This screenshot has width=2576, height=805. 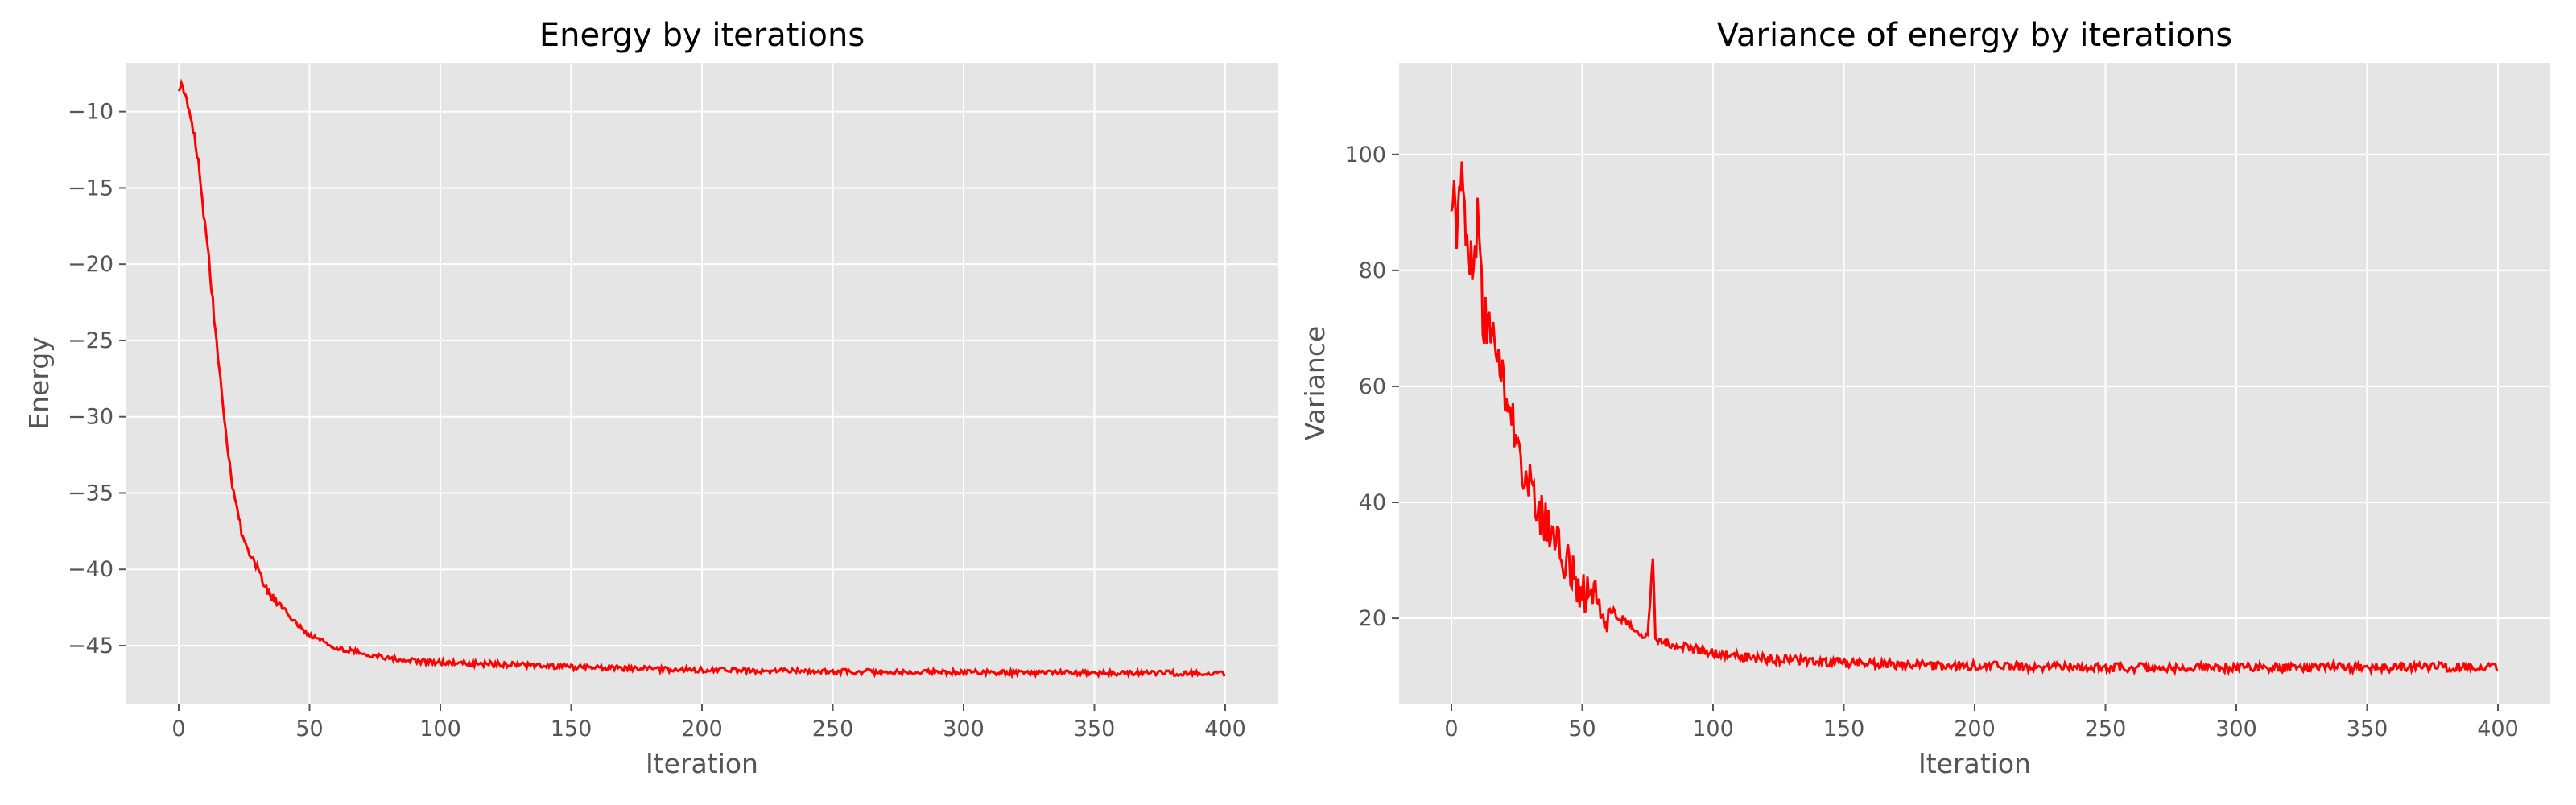 I want to click on y-tick-label: 100, so click(x=1365, y=154).